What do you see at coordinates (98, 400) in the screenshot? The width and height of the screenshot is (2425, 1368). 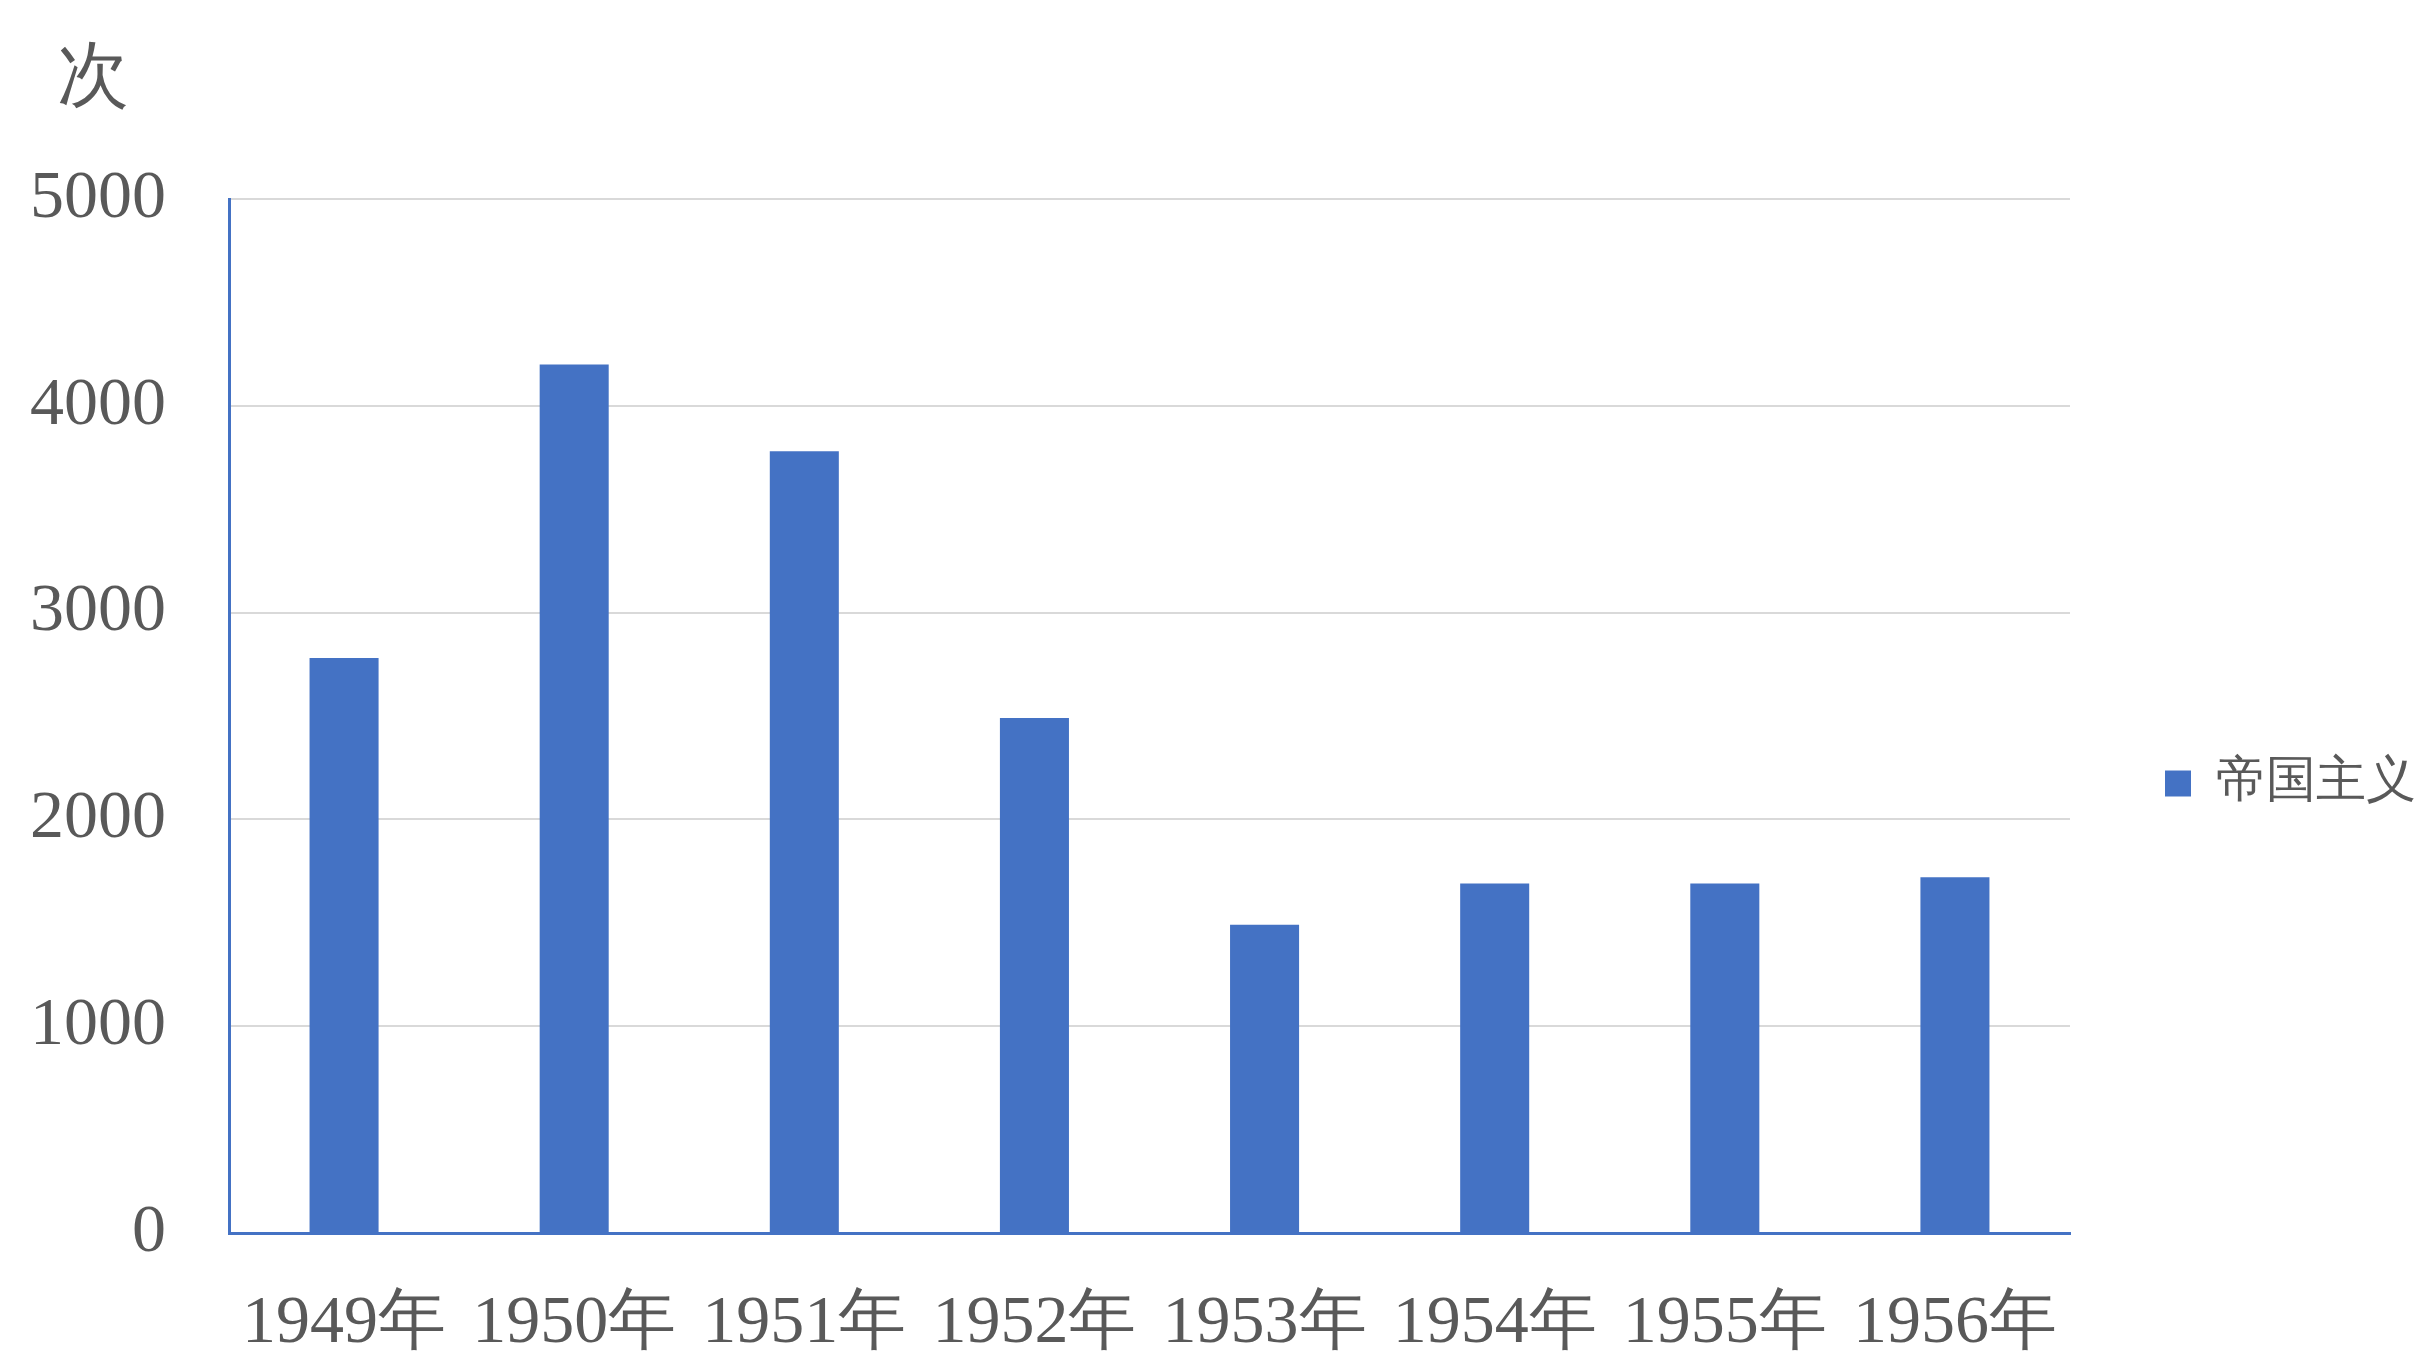 I see `y-tick-label: 4000` at bounding box center [98, 400].